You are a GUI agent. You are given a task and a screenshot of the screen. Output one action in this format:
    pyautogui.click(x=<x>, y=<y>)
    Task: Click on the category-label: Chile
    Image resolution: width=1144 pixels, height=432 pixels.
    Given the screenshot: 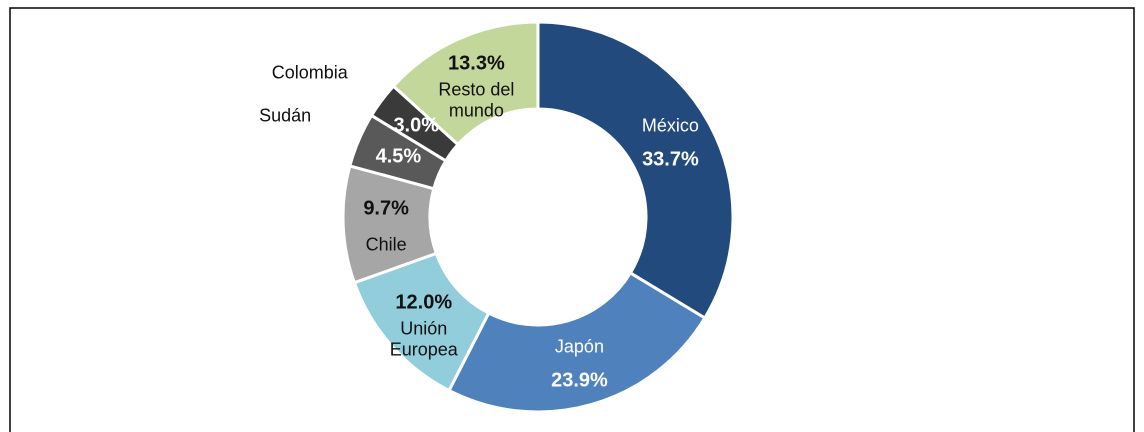 What is the action you would take?
    pyautogui.click(x=386, y=244)
    